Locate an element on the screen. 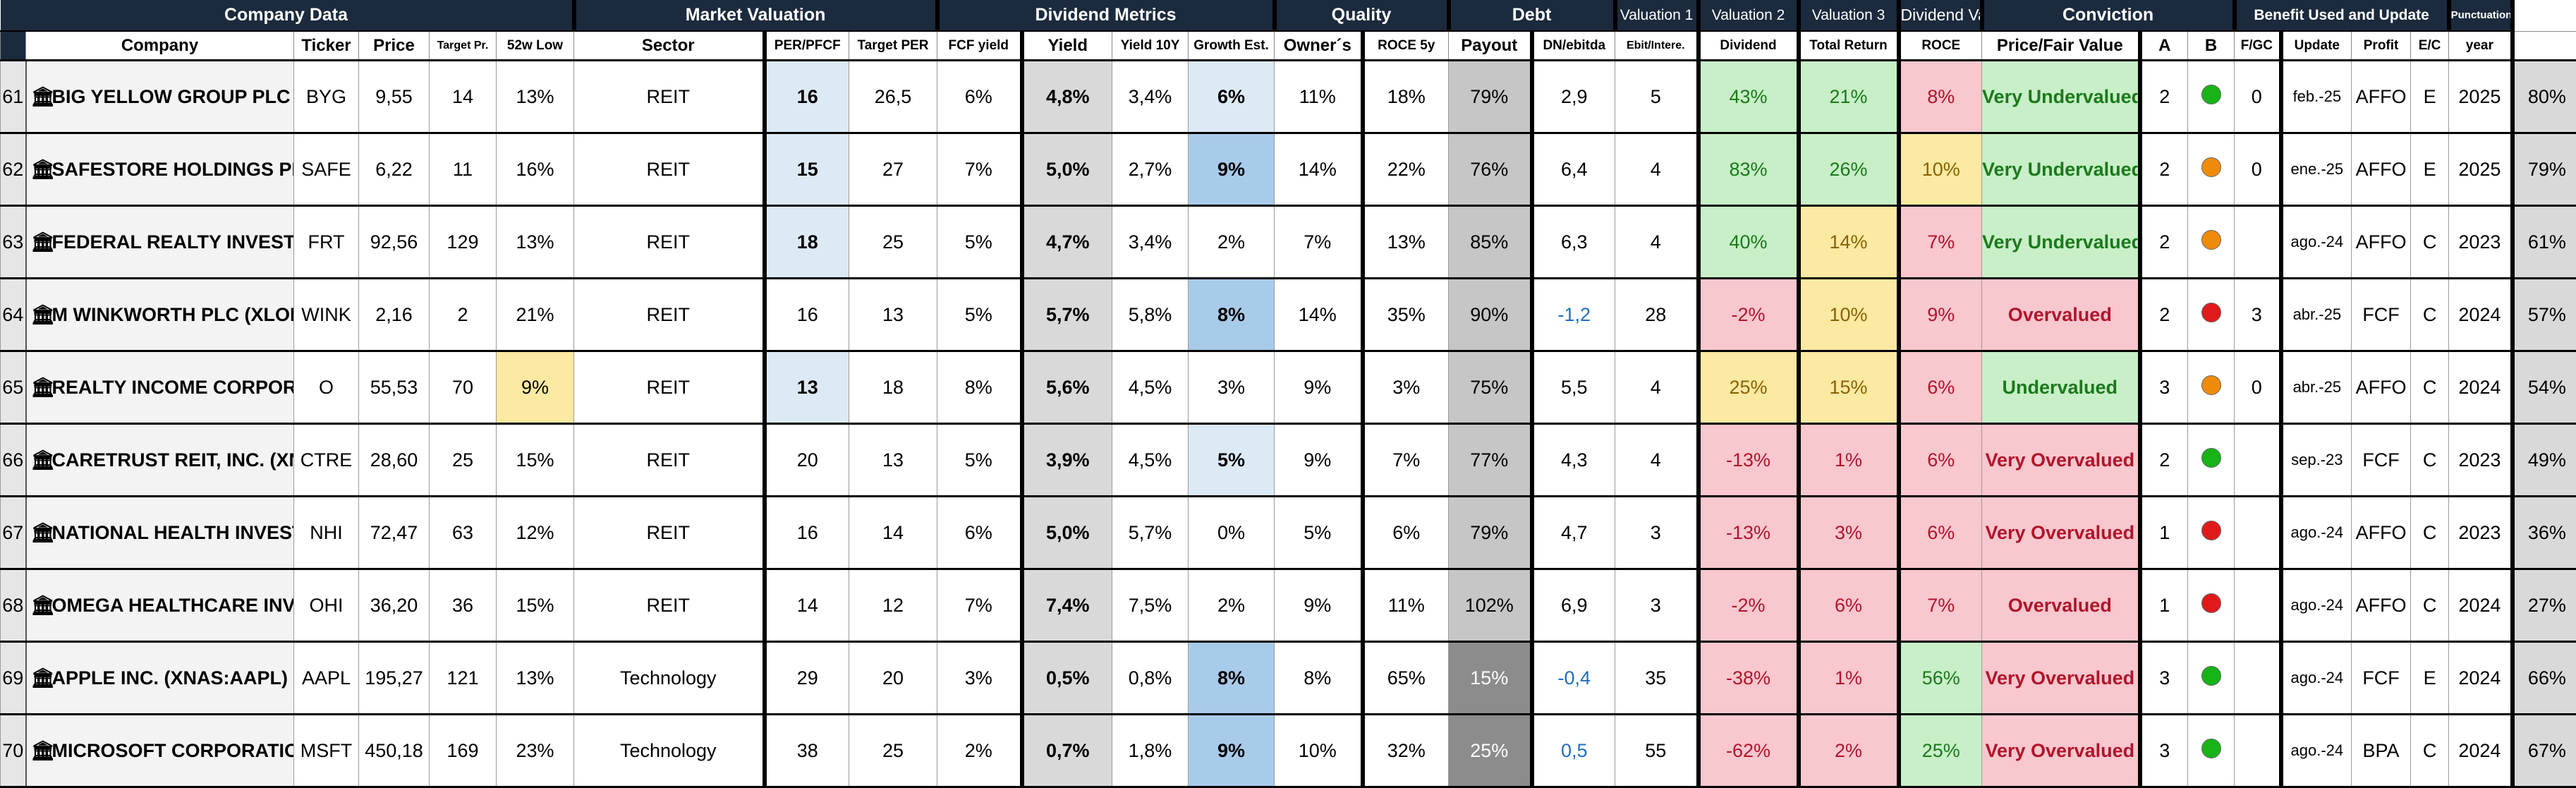 The width and height of the screenshot is (2576, 788). dn-ebitda-cell: -1,2 is located at coordinates (1573, 315).